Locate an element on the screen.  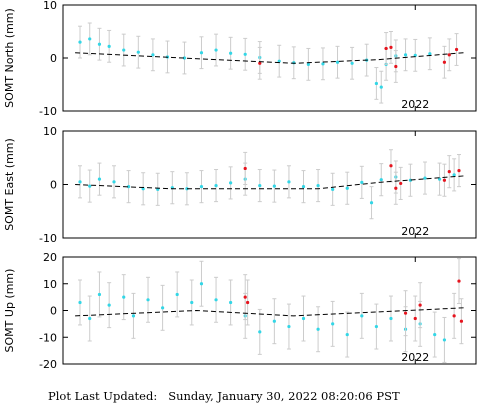
y-axis-label: SOMT East (mm) is located at coordinates (9, 184).